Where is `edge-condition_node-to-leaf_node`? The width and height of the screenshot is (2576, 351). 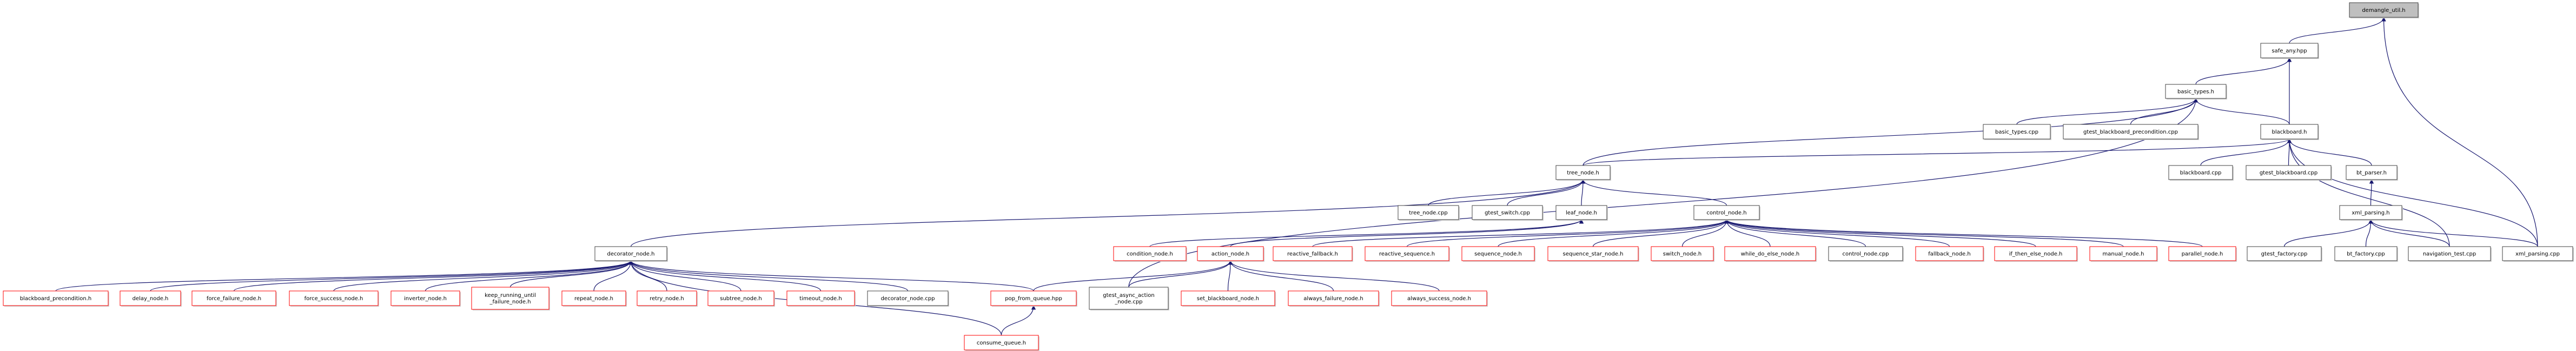 edge-condition_node-to-leaf_node is located at coordinates (1367, 233).